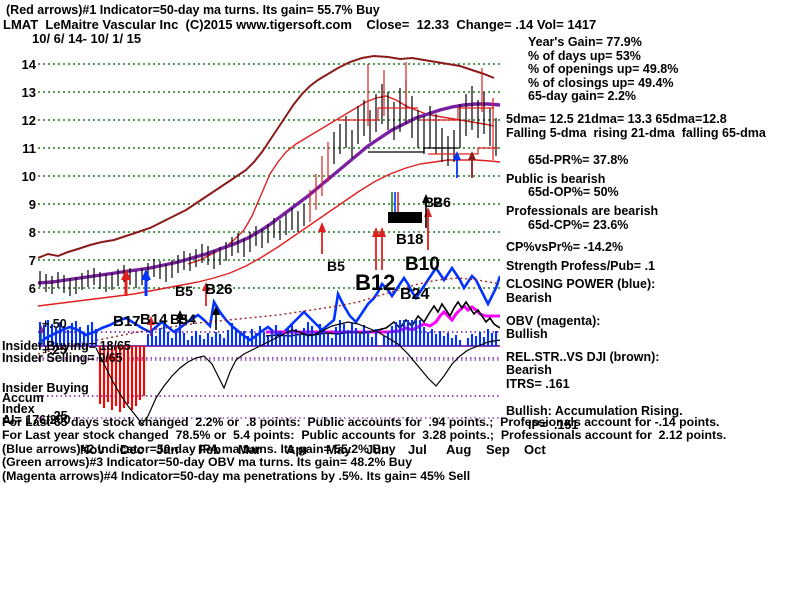 The width and height of the screenshot is (800, 600). Describe the element at coordinates (556, 178) in the screenshot. I see `stat-public-state: Public is bearish` at that location.